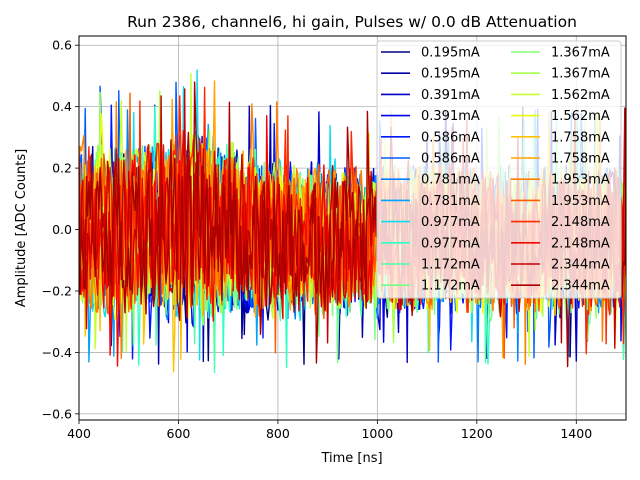  I want to click on y-tick-label: 0.2, so click(62, 168).